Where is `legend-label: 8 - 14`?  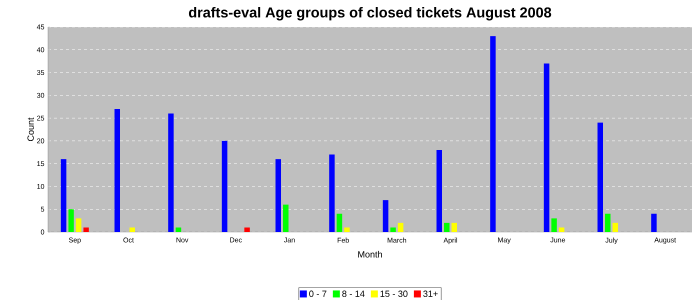
legend-label: 8 - 14 is located at coordinates (353, 293).